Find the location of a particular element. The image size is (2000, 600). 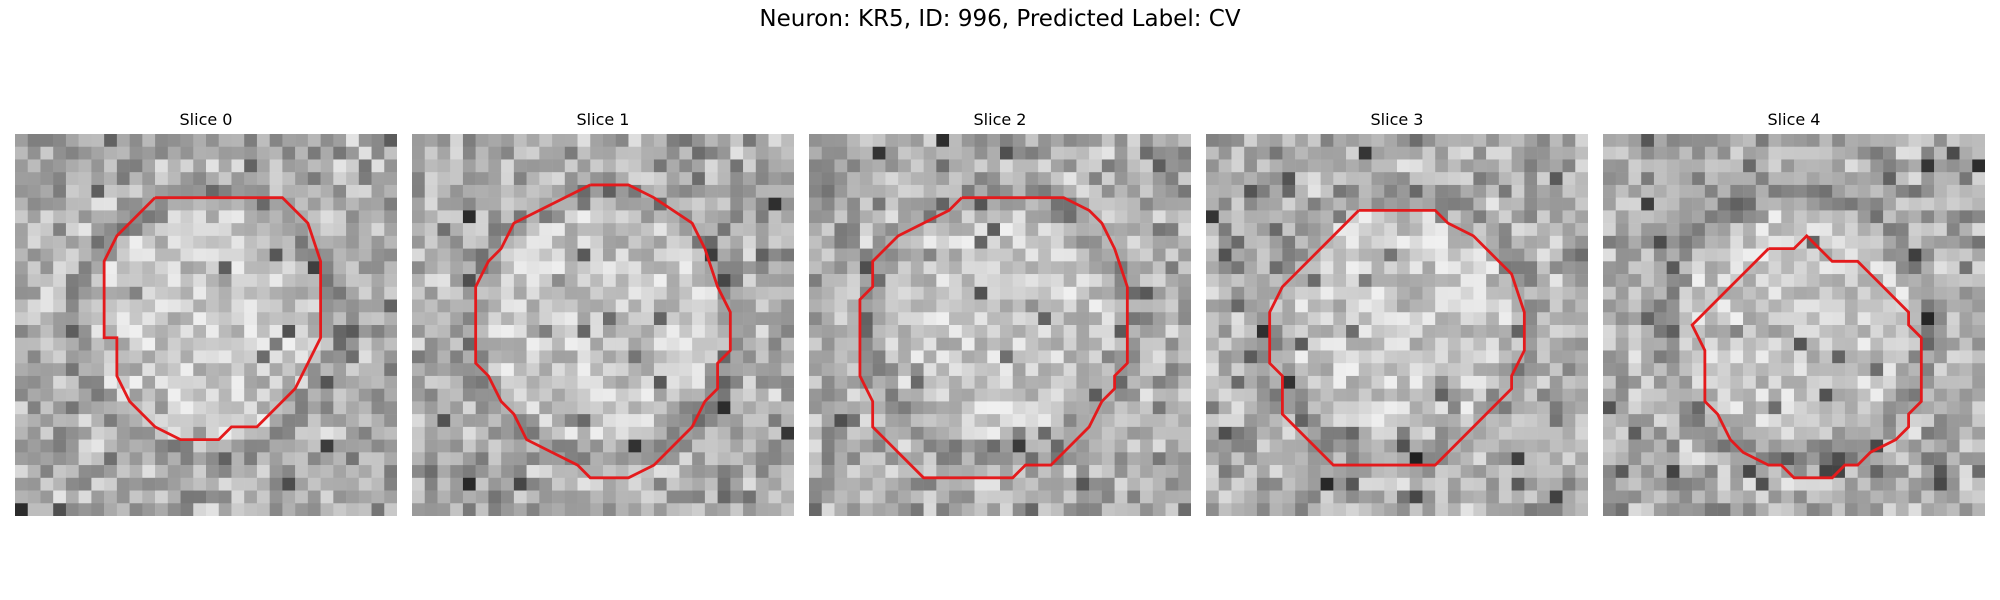

slice-panel-4: Slice 4 is located at coordinates (1794, 314).